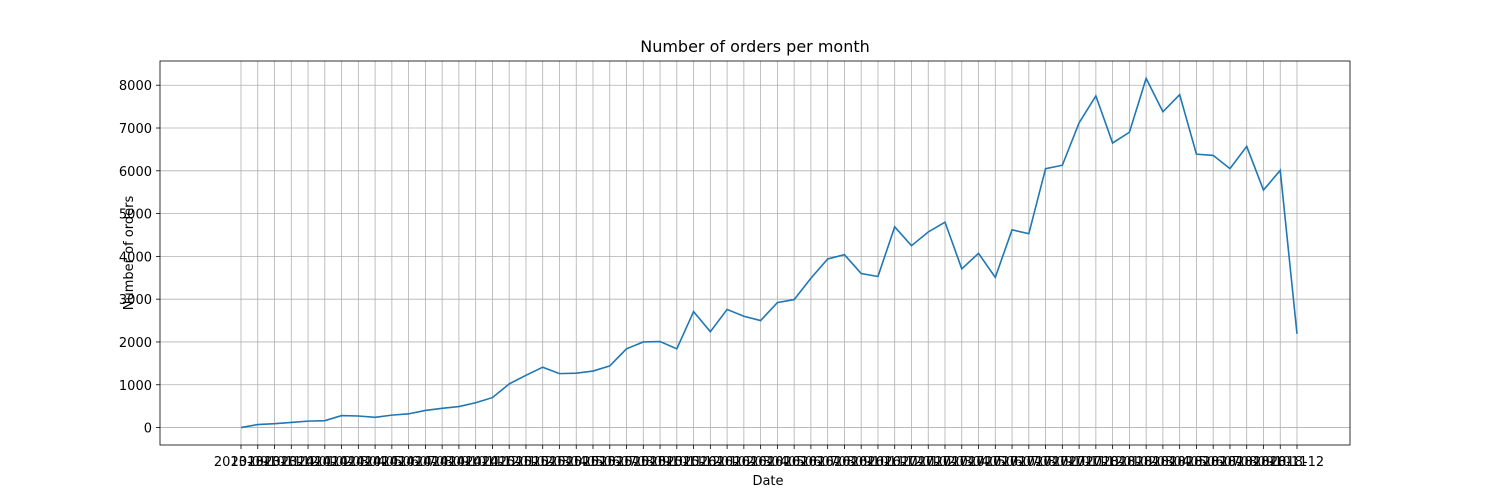  I want to click on y-tick-label: 4000, so click(135, 257).